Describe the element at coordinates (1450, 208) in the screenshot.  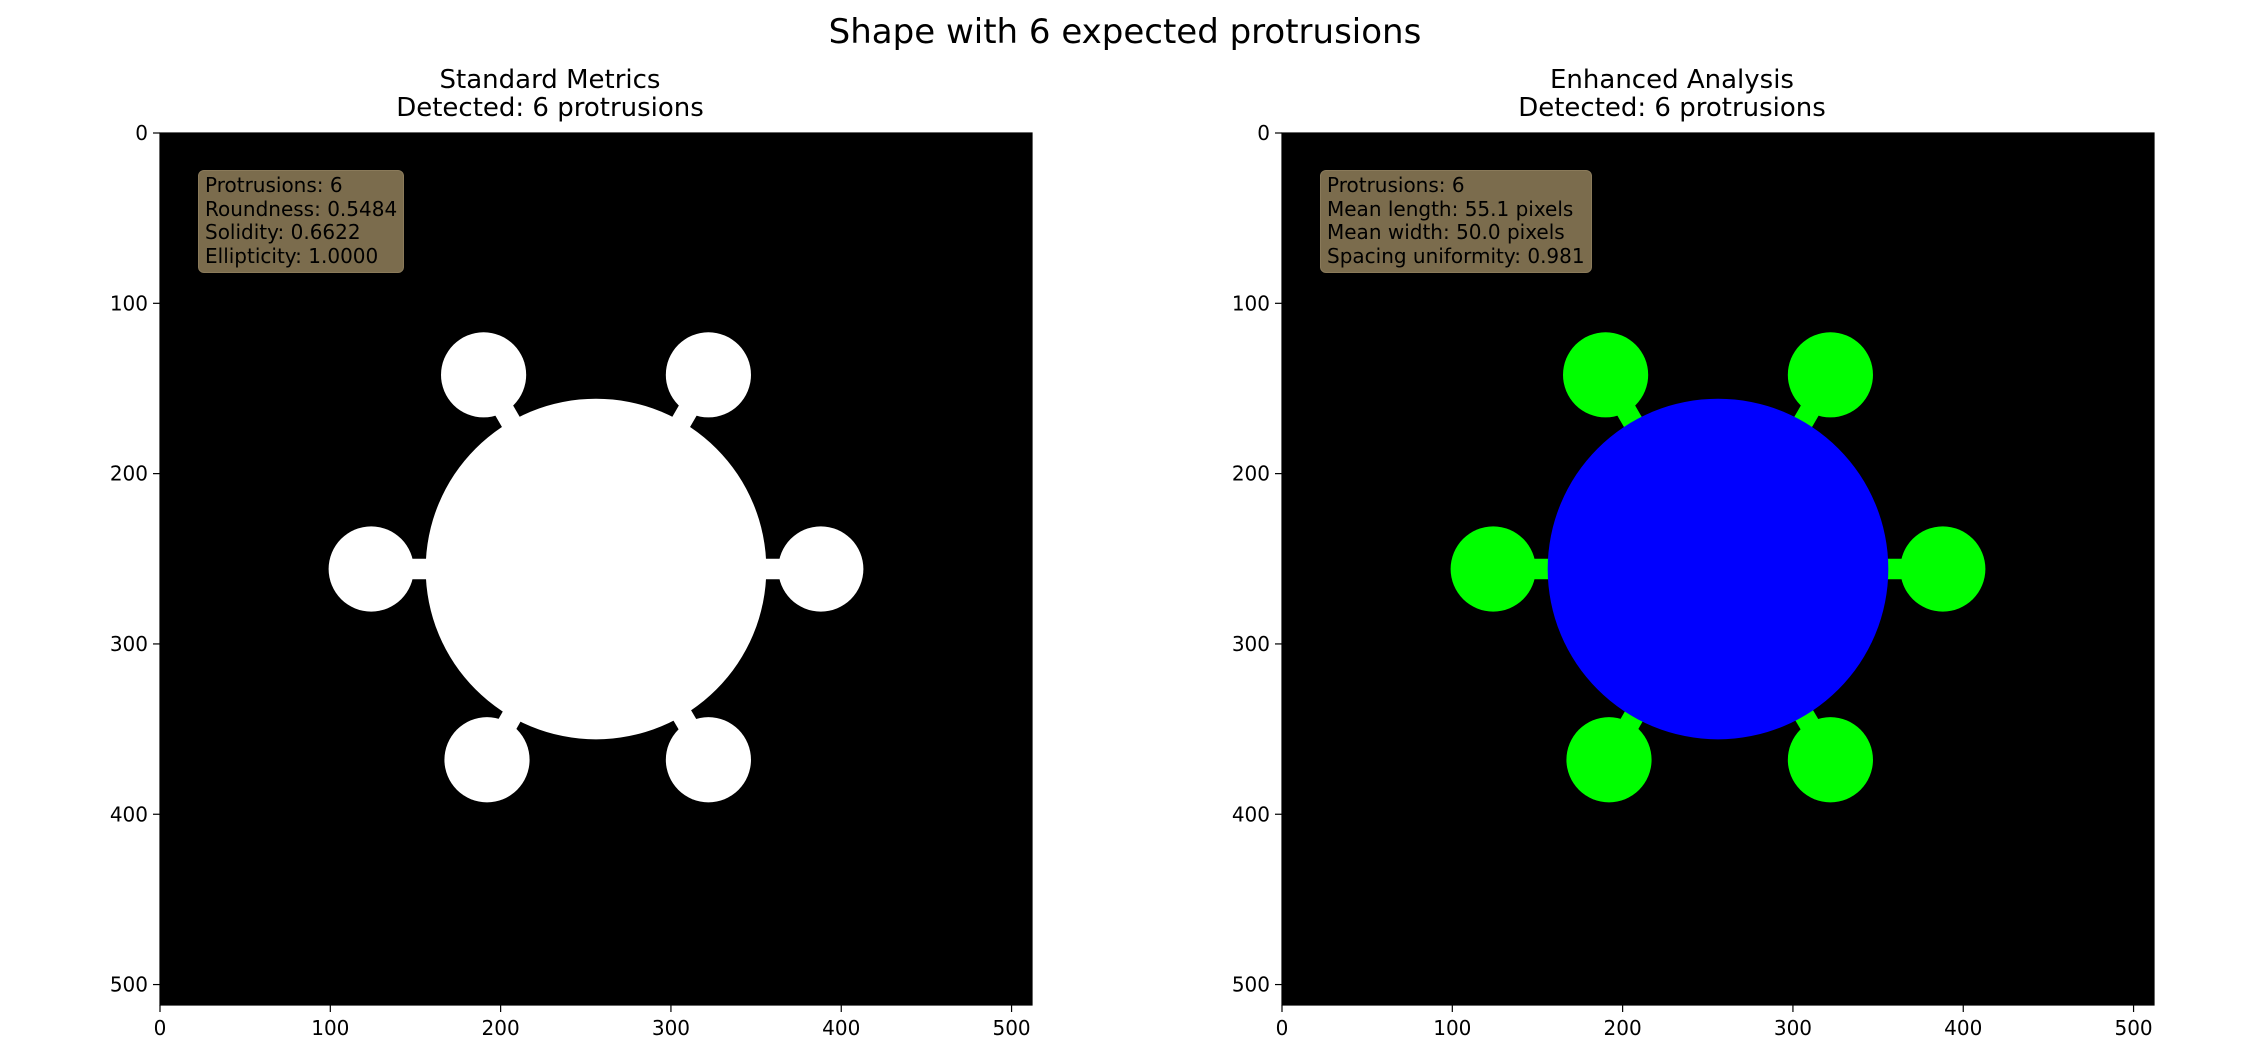
I see `annotation-line: Mean length: 55.1 pixels` at that location.